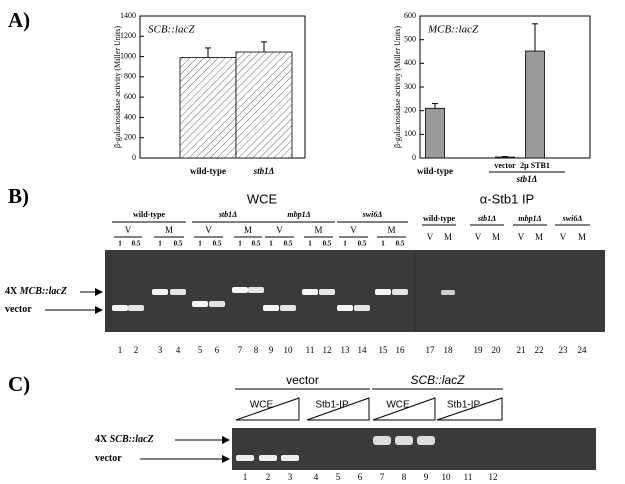  I want to click on lane-number: 8, so click(404, 477).